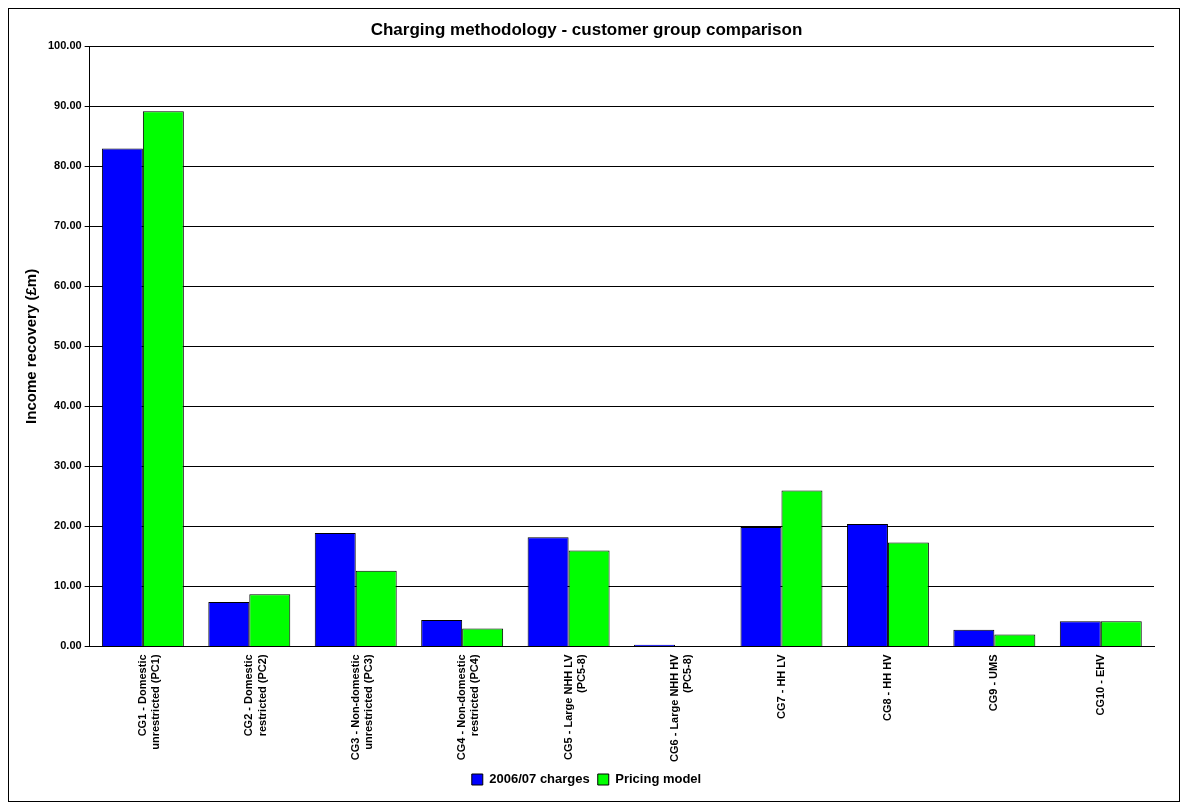 The image size is (1191, 812). What do you see at coordinates (64, 45) in the screenshot?
I see `y-tick-label: 100.00` at bounding box center [64, 45].